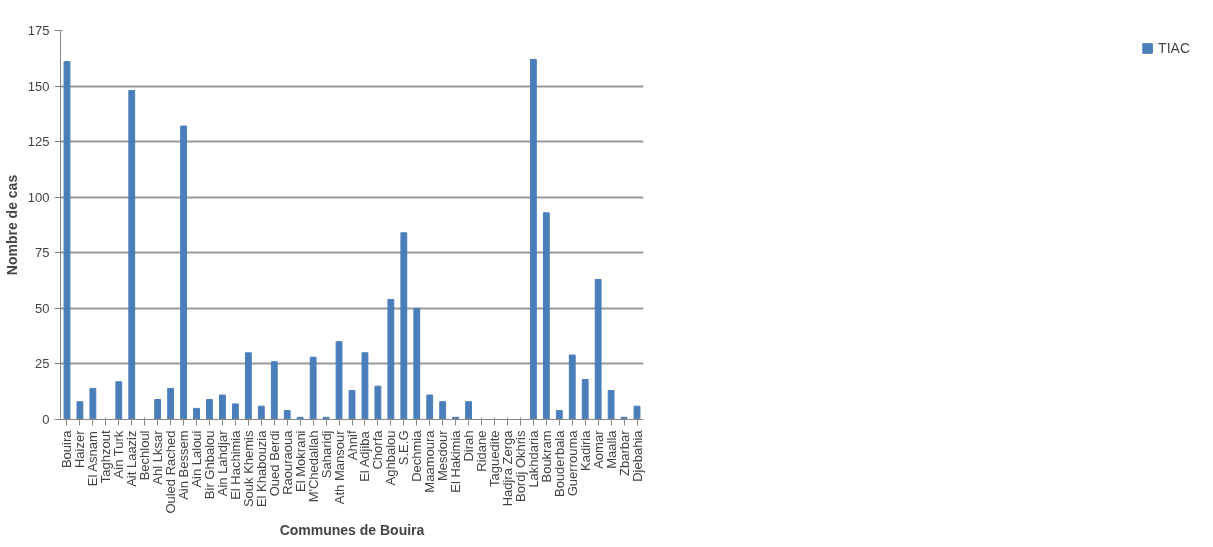  What do you see at coordinates (313, 466) in the screenshot?
I see `x-tick-label: M'Chedallah` at bounding box center [313, 466].